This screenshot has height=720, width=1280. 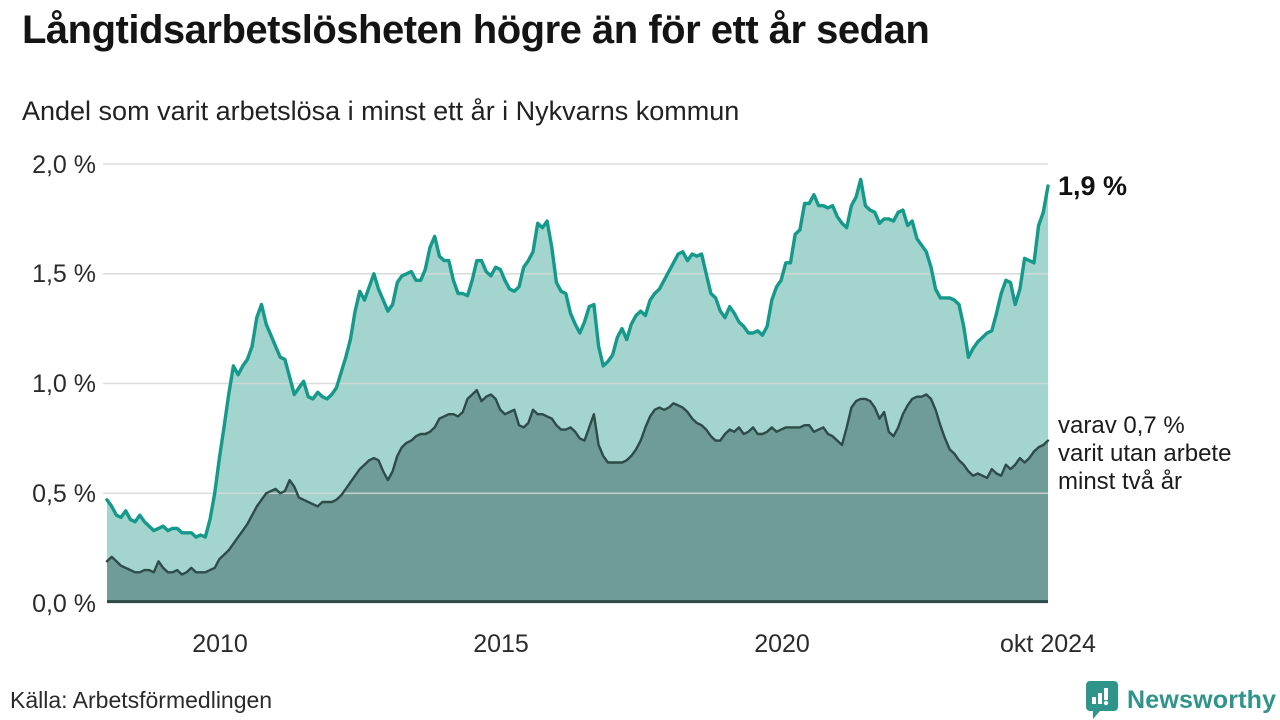 I want to click on x-tick-label-2020: 2020, so click(x=782, y=644).